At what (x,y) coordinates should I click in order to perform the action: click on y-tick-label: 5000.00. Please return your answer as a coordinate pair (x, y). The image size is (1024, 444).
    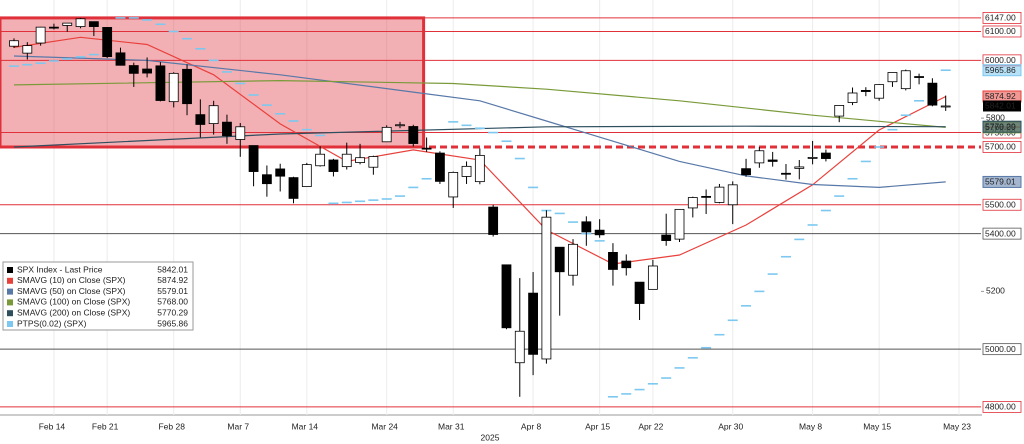
    Looking at the image, I should click on (1000, 349).